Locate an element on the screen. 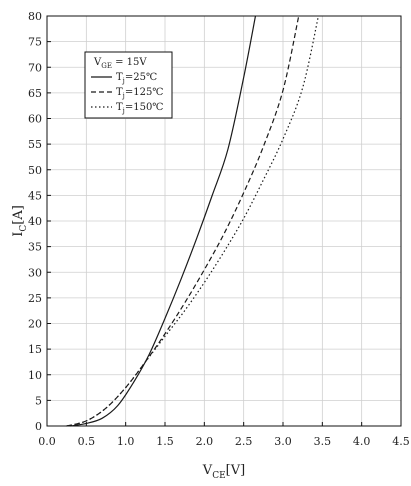  x-tick-label: 2.5 is located at coordinates (244, 441).